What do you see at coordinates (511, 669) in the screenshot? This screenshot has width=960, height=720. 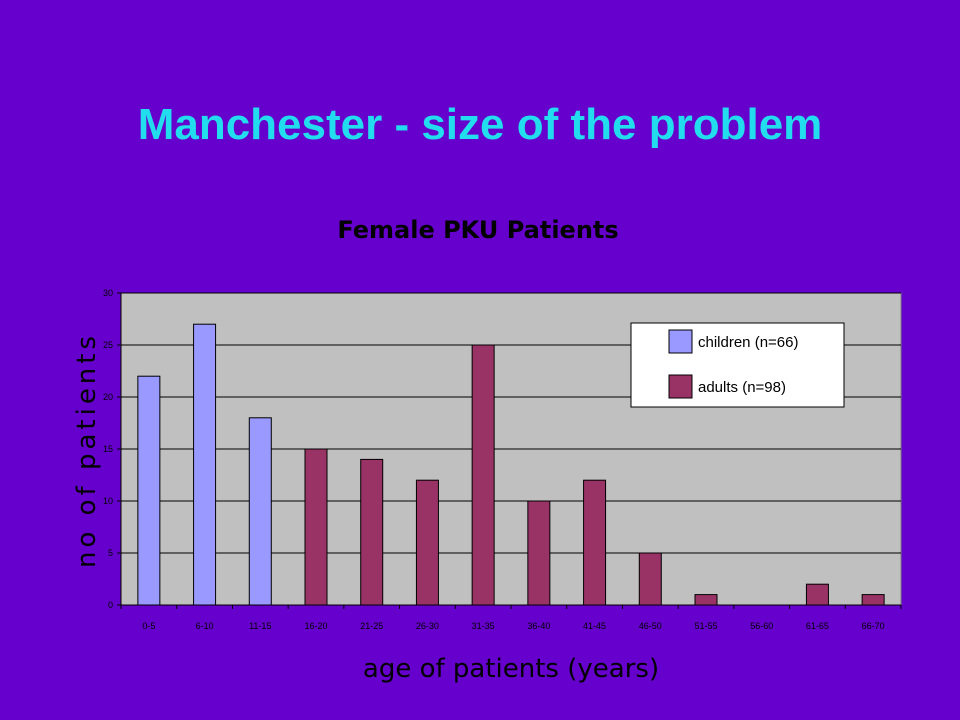 I see `x-axis-label: age of patients (years)` at bounding box center [511, 669].